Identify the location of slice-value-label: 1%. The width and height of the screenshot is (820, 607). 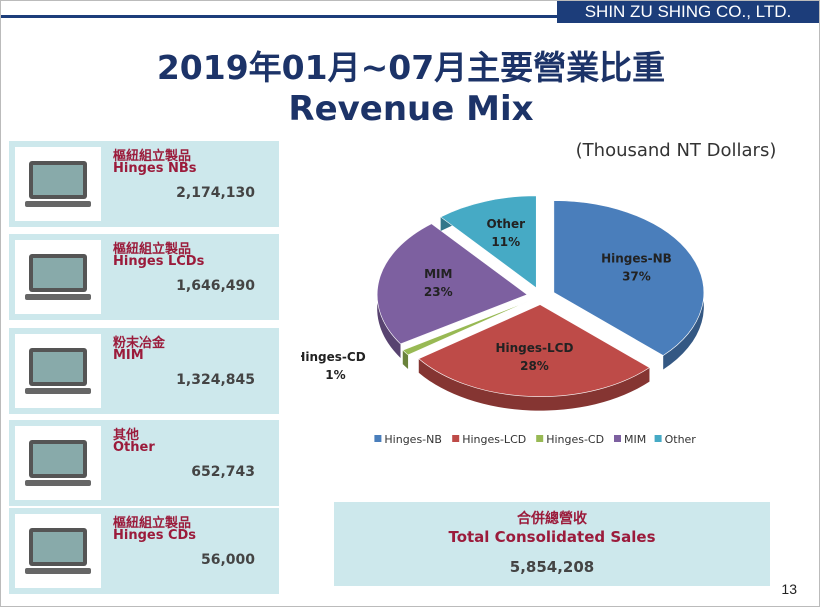
(335, 375).